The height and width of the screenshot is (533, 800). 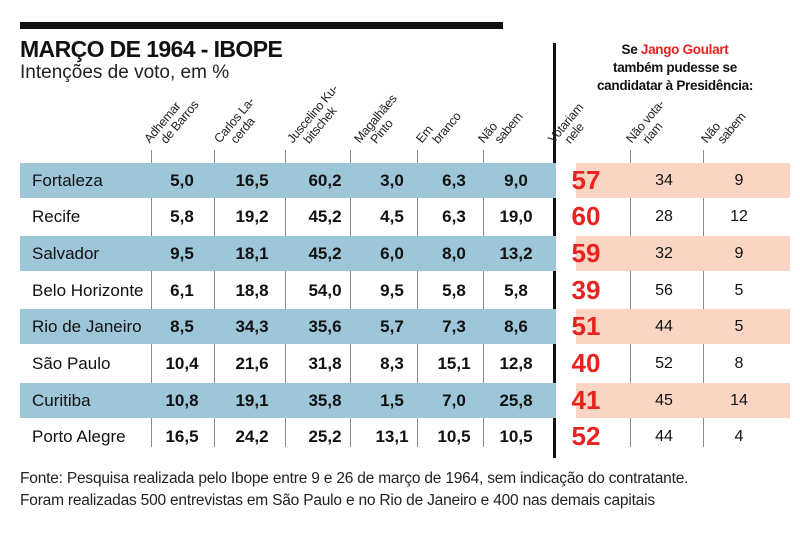 I want to click on vote-percent-cell: 31,8, so click(x=325, y=363).